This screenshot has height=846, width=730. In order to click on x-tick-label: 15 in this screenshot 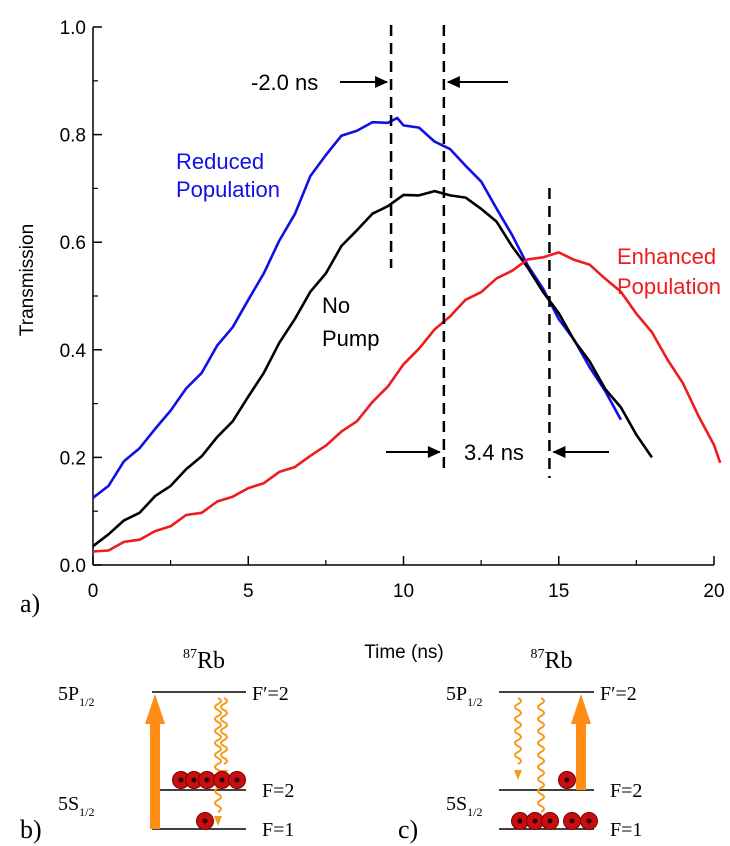, I will do `click(558, 591)`.